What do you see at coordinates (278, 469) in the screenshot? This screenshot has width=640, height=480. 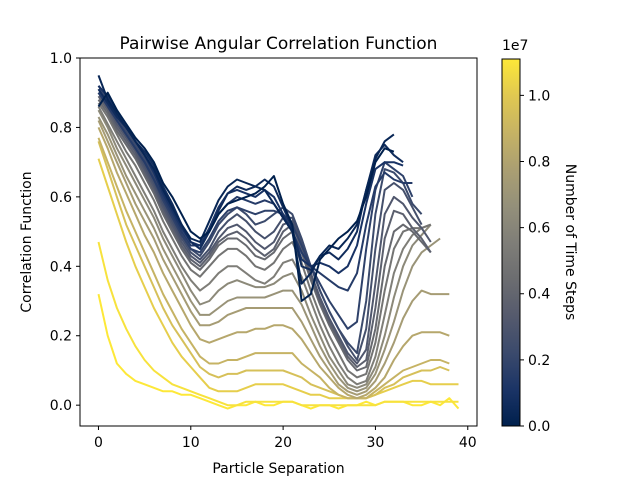 I see `x-axis-title: Particle Separation` at bounding box center [278, 469].